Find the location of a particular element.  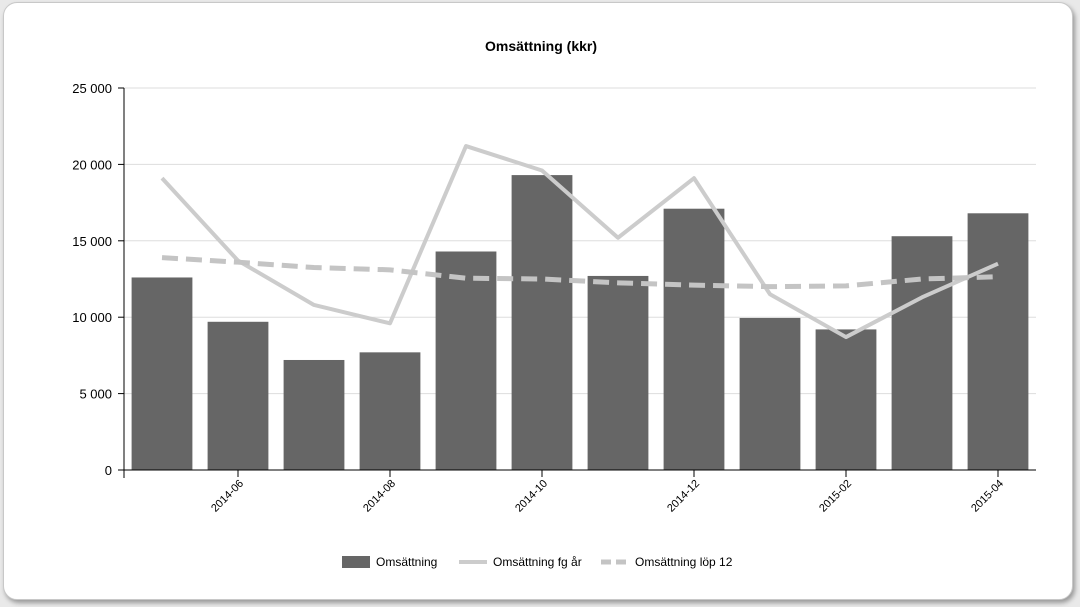

x-tick-label: 2014-08 is located at coordinates (379, 496).